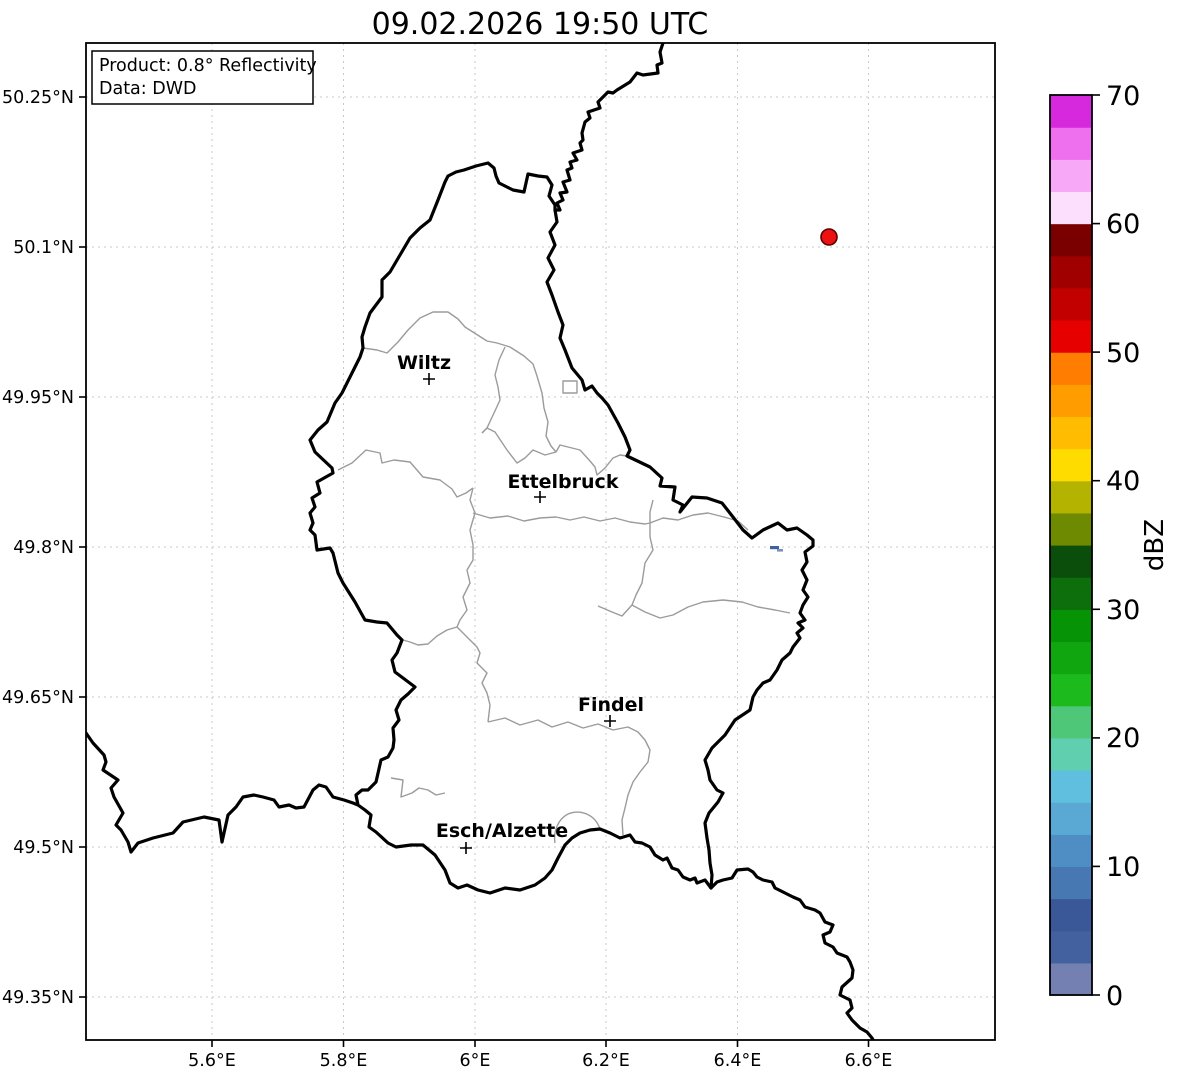  Describe the element at coordinates (204, 77) in the screenshot. I see `info-box: Product: 0.8° Reflectivity Data: DWD` at that location.